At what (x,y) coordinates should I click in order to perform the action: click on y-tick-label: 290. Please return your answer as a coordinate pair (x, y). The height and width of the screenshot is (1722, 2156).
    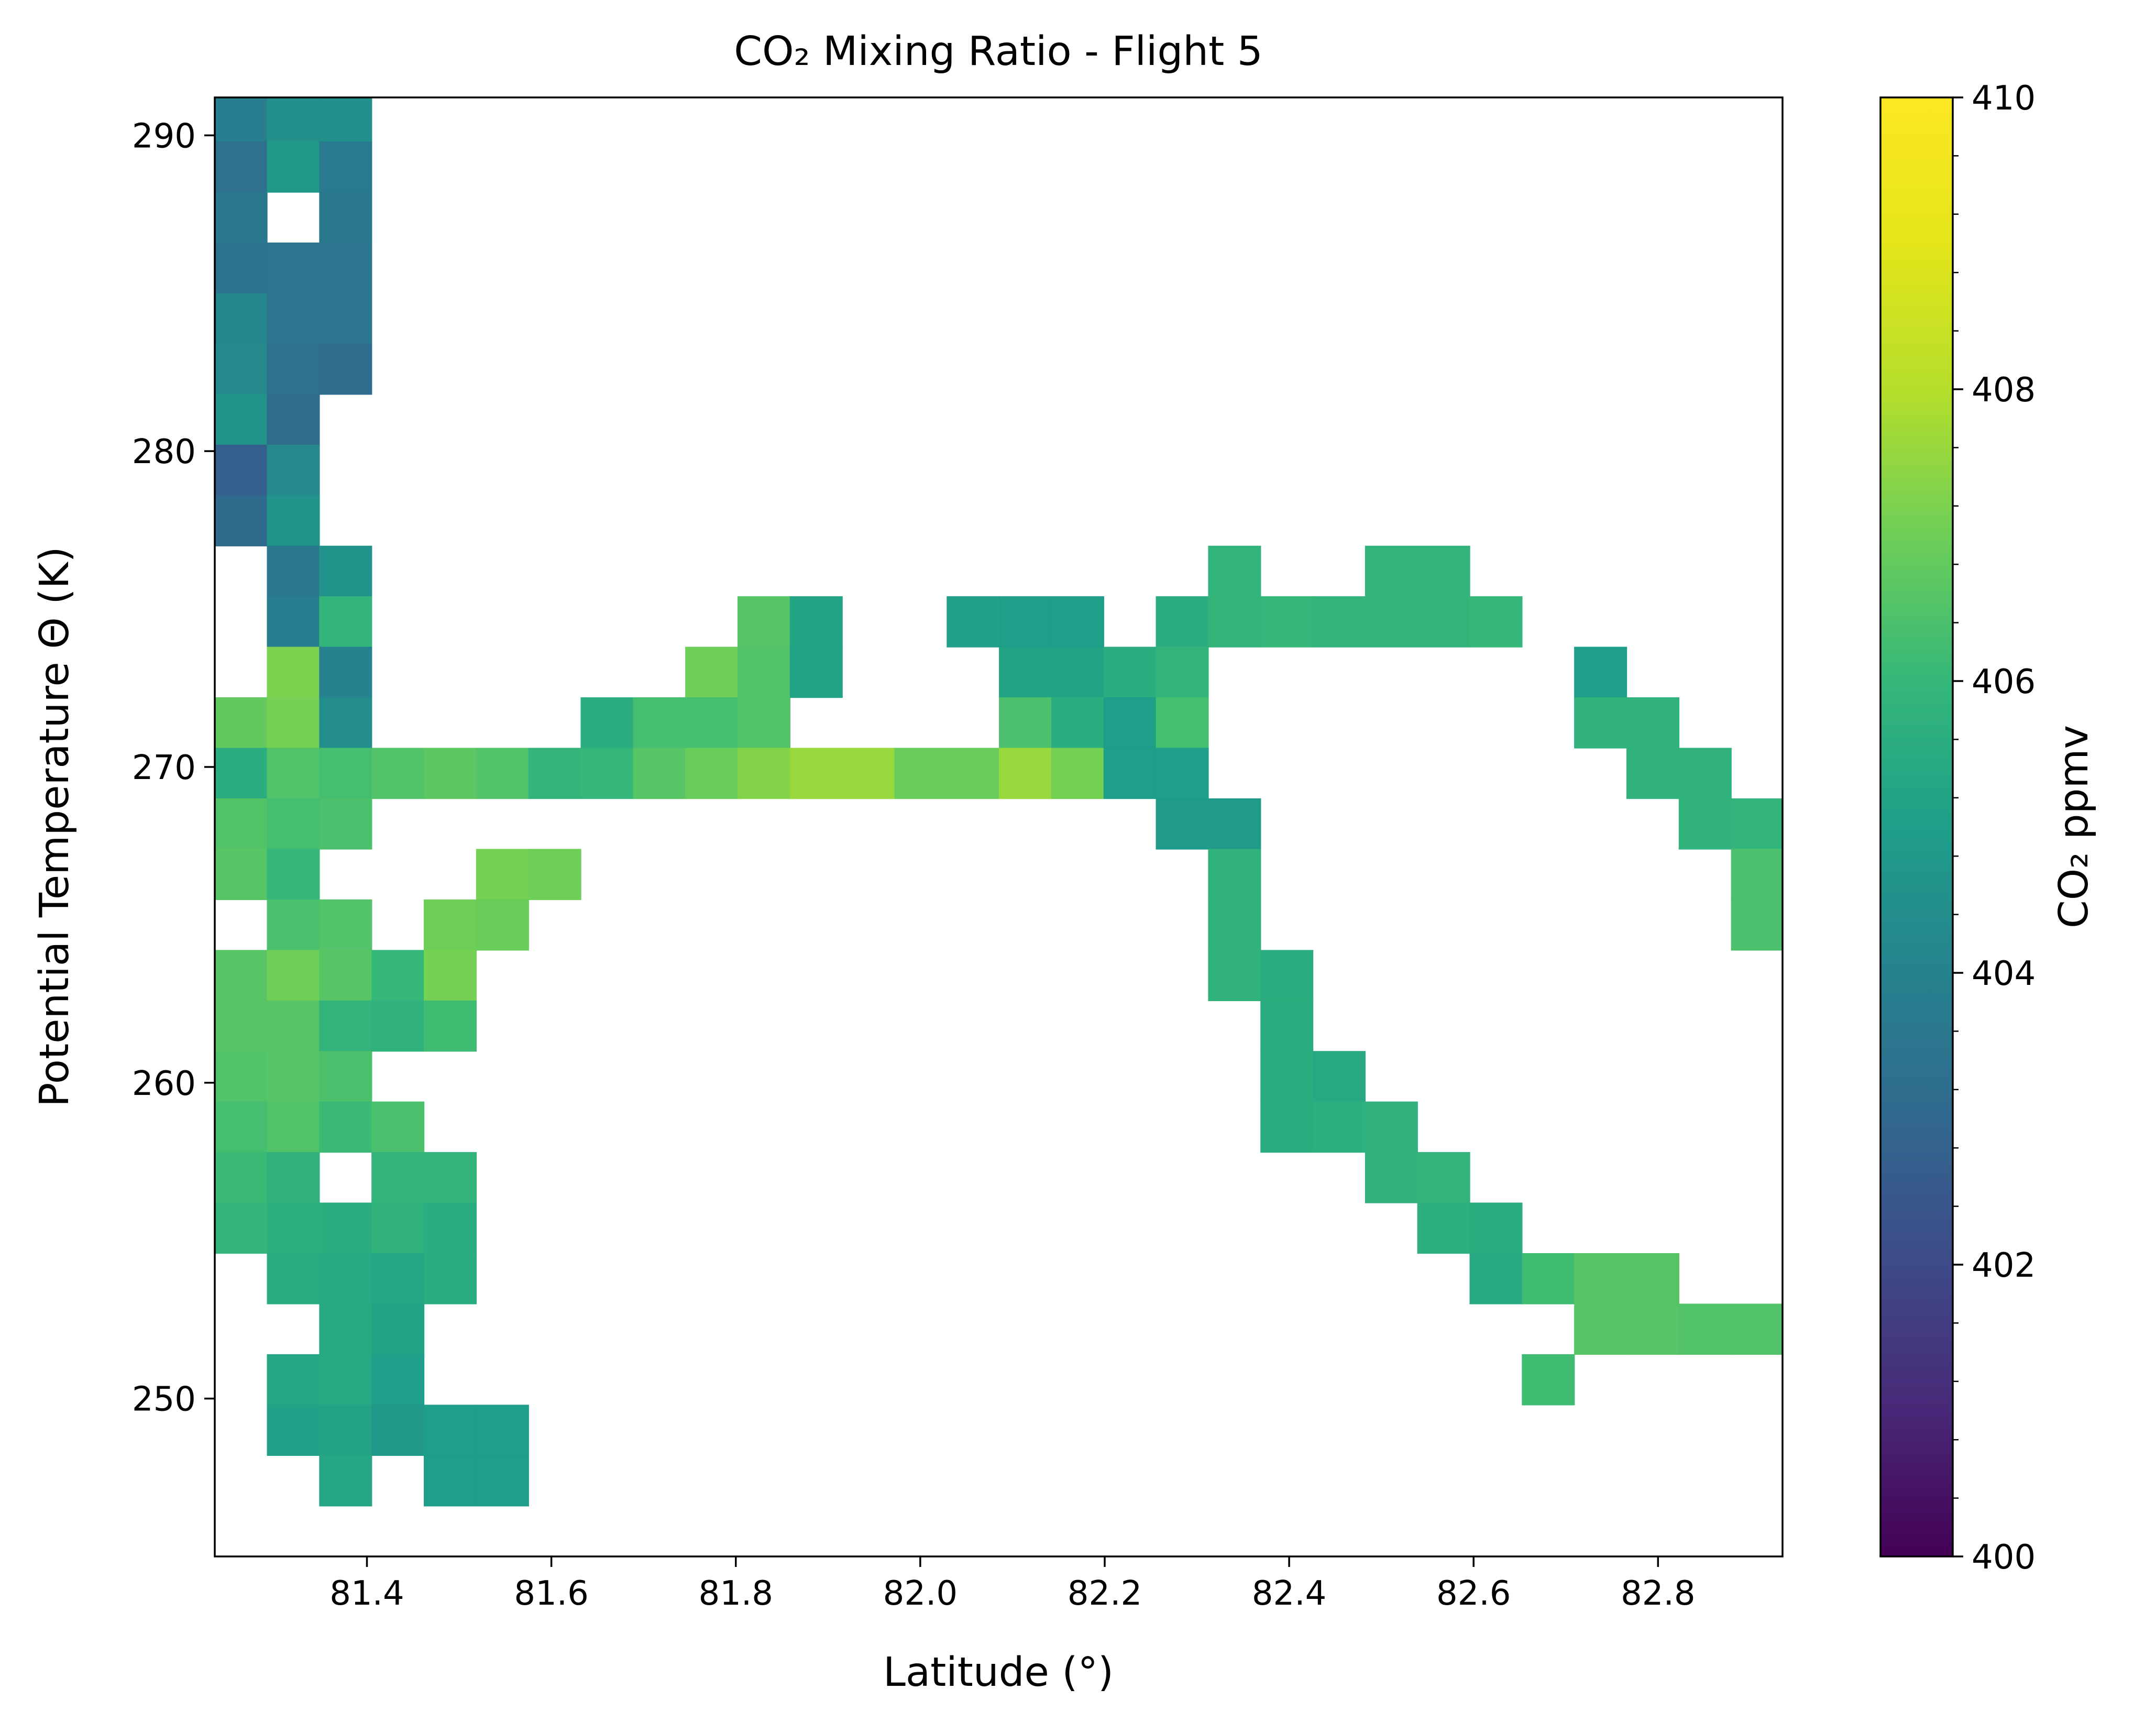
    Looking at the image, I should click on (164, 136).